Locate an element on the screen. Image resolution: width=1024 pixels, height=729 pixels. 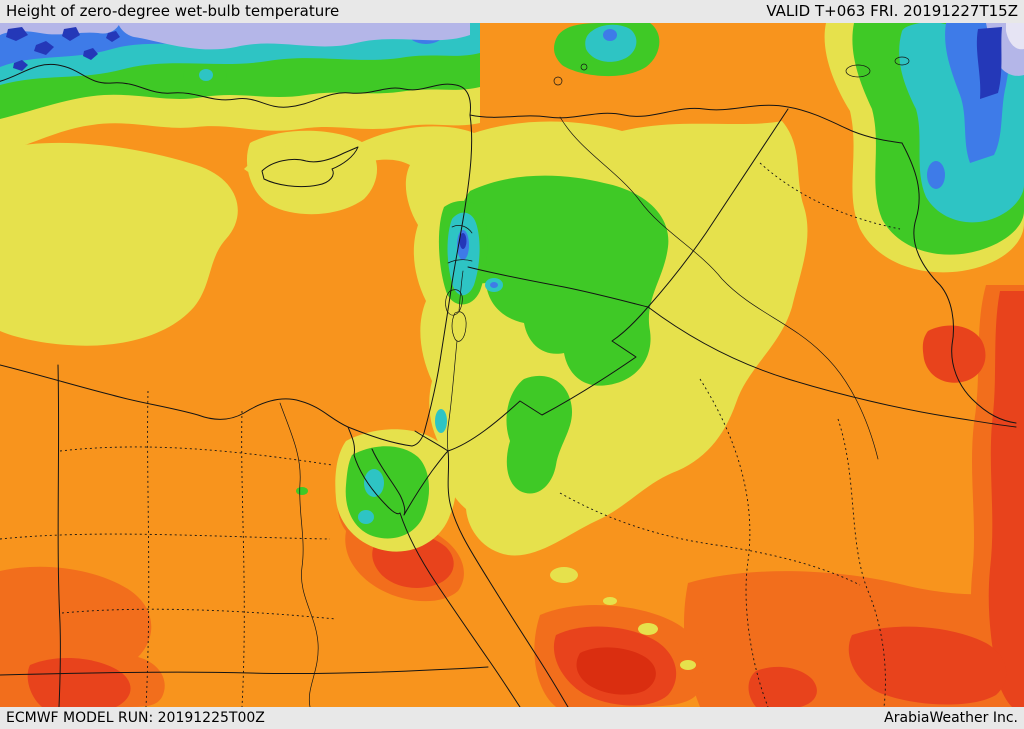
aegean-islands is located at coordinates (63, 49).